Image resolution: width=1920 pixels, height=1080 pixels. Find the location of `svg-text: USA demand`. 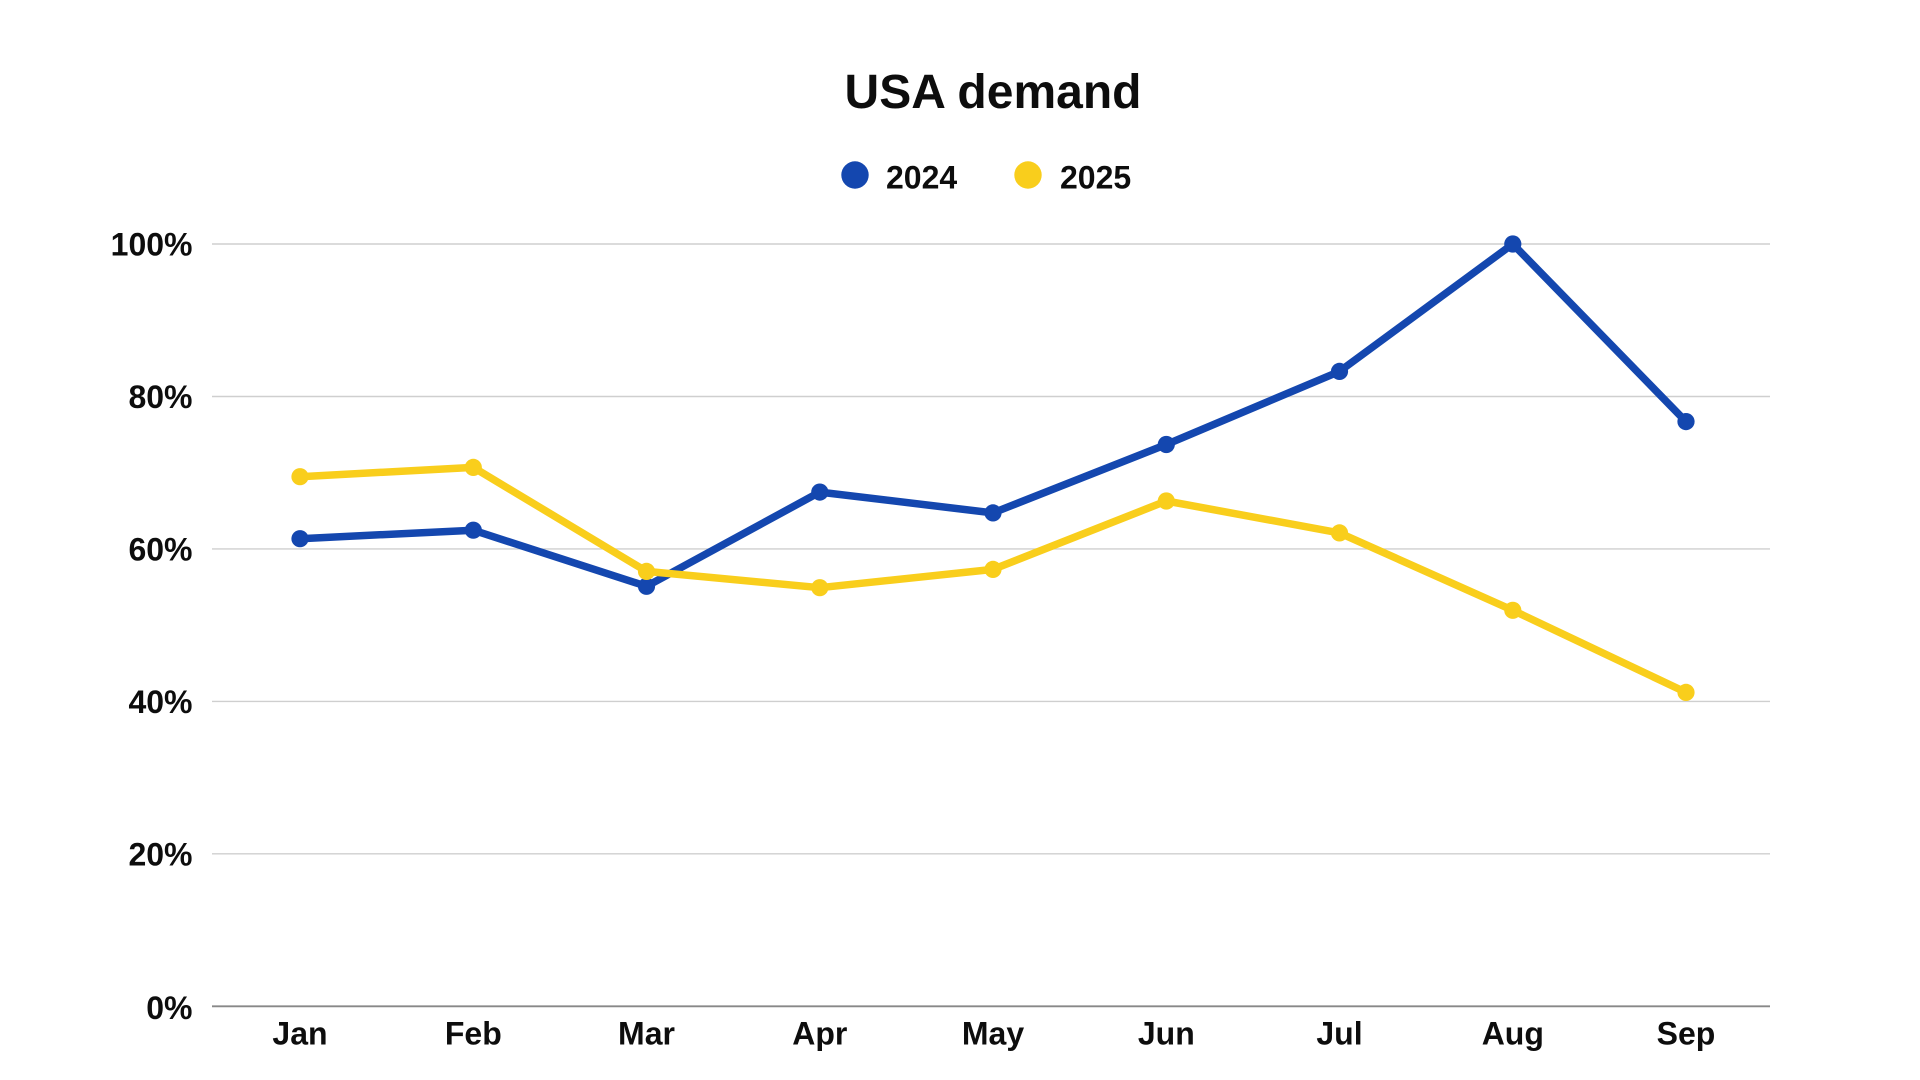

svg-text: USA demand is located at coordinates (993, 92).